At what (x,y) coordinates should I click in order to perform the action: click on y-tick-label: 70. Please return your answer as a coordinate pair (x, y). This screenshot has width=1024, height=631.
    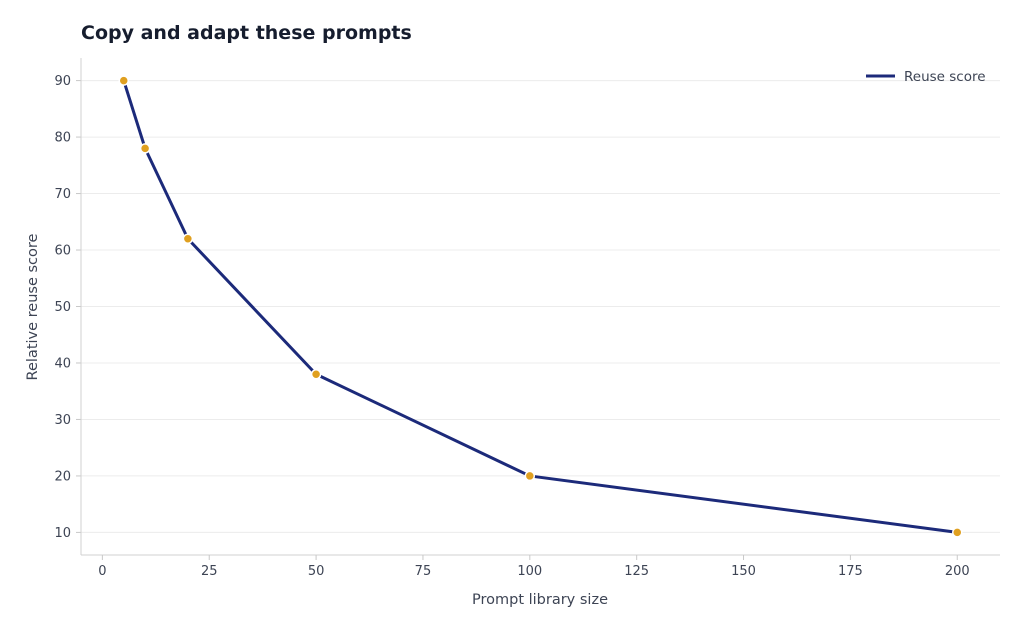
    Looking at the image, I should click on (62, 194).